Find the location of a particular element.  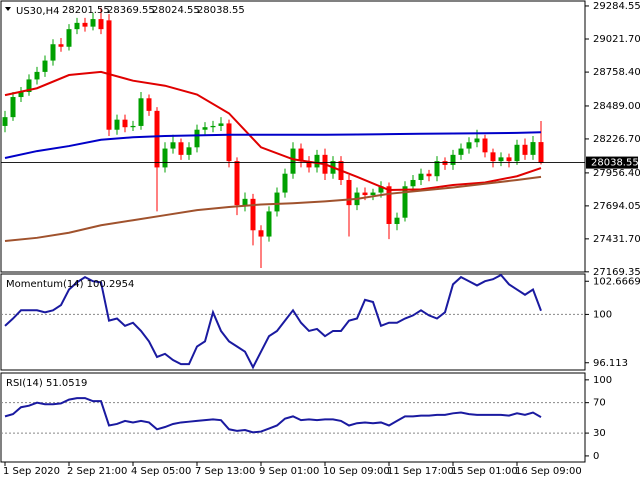

y-tick-label: 70 is located at coordinates (599, 403).